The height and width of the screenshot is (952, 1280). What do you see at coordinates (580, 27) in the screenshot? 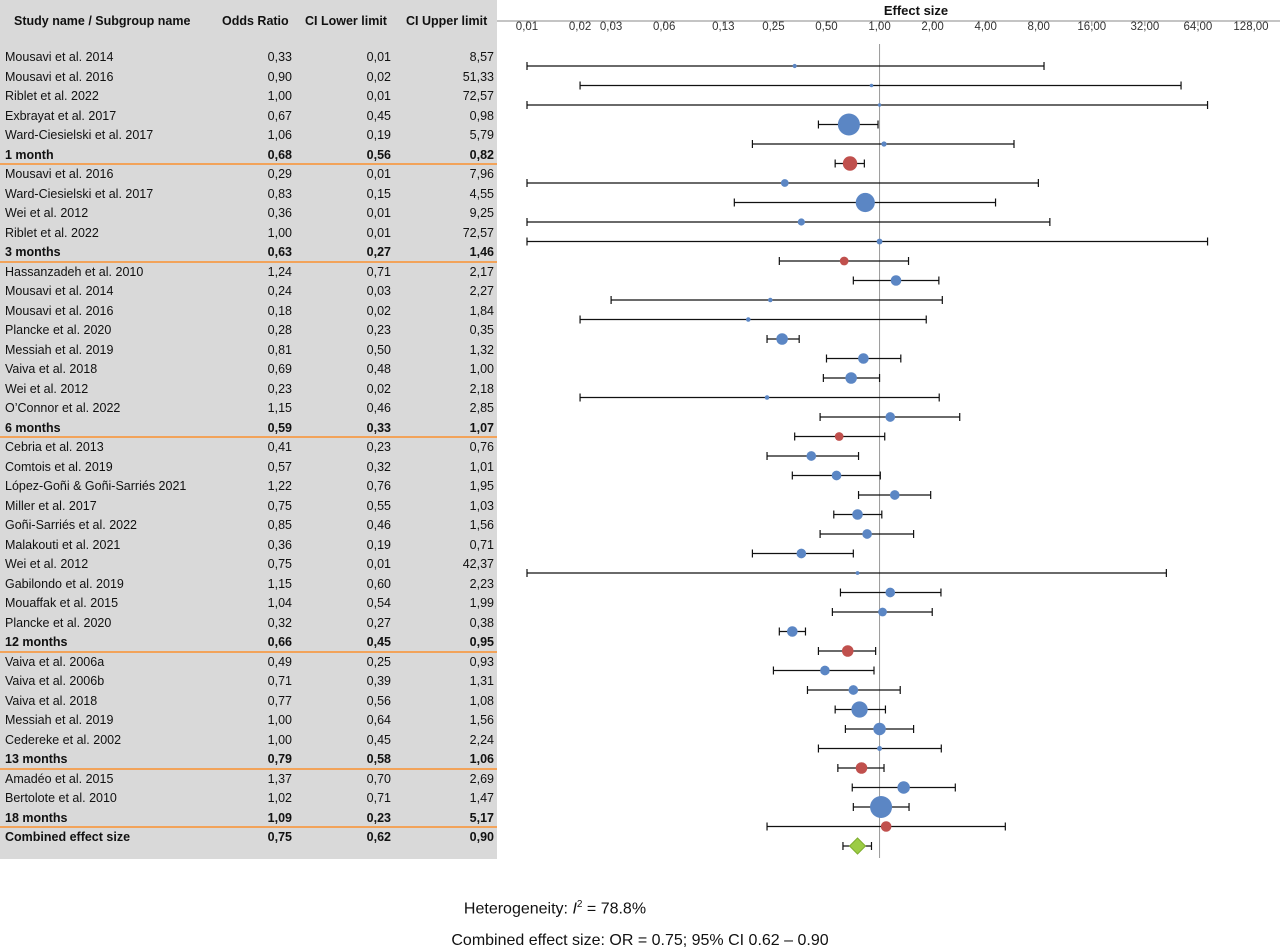
I see `x-tick-label: 0,02` at bounding box center [580, 27].